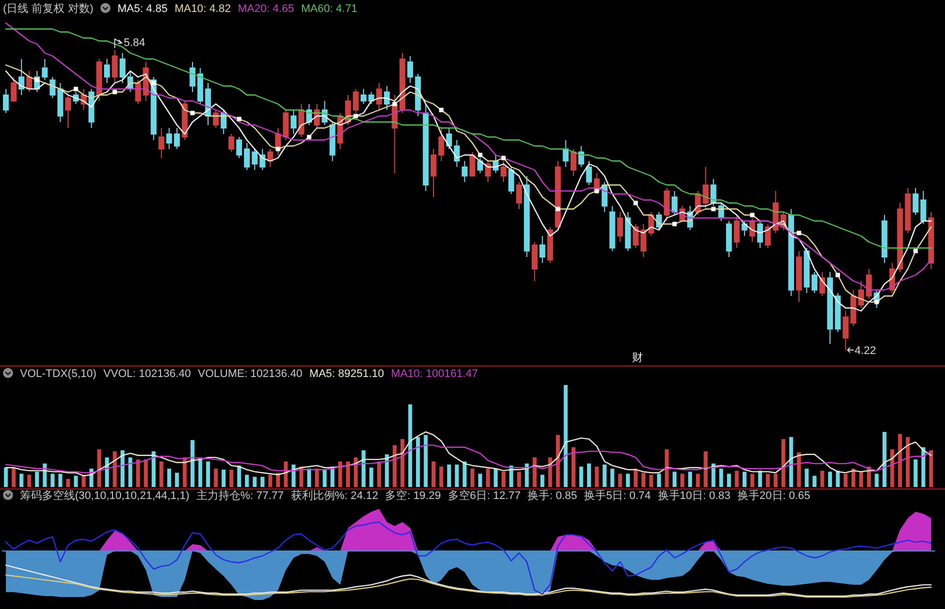 The height and width of the screenshot is (609, 945). Describe the element at coordinates (202, 9) in the screenshot. I see `text: MA10: 4.82` at that location.